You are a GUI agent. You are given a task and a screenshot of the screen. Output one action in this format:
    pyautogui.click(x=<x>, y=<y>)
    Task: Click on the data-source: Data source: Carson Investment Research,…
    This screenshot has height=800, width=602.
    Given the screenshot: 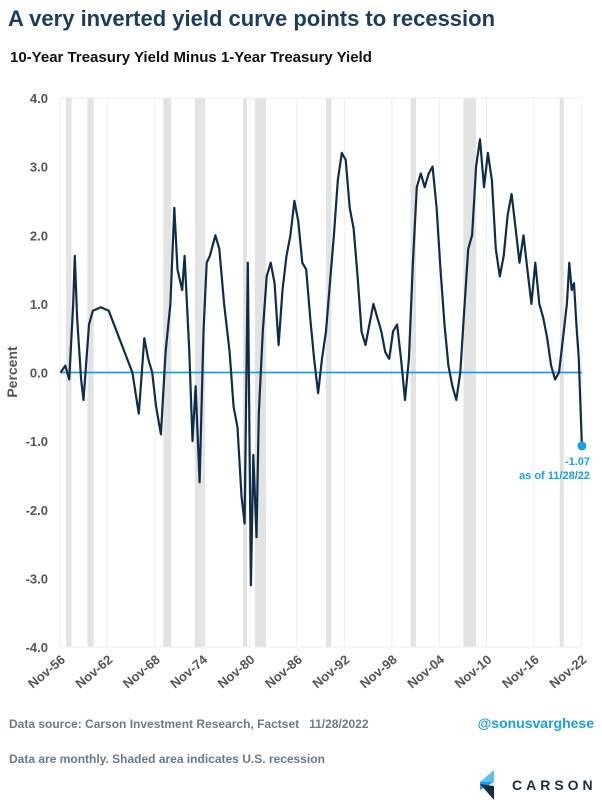 What is the action you would take?
    pyautogui.click(x=189, y=724)
    